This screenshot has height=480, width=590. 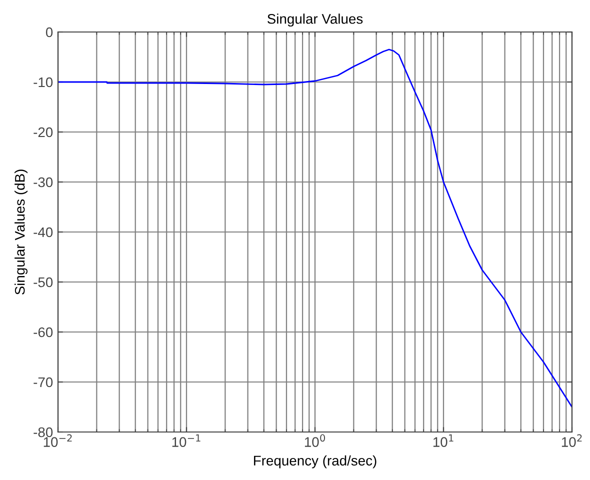 What do you see at coordinates (43, 82) in the screenshot?
I see `y-tick-label: -10` at bounding box center [43, 82].